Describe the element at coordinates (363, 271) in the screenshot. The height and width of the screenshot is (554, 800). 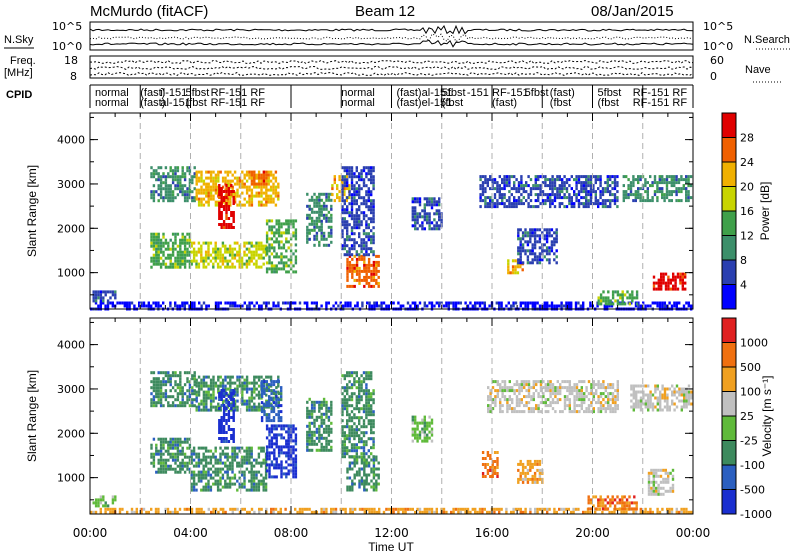
I see `power-echo-region` at that location.